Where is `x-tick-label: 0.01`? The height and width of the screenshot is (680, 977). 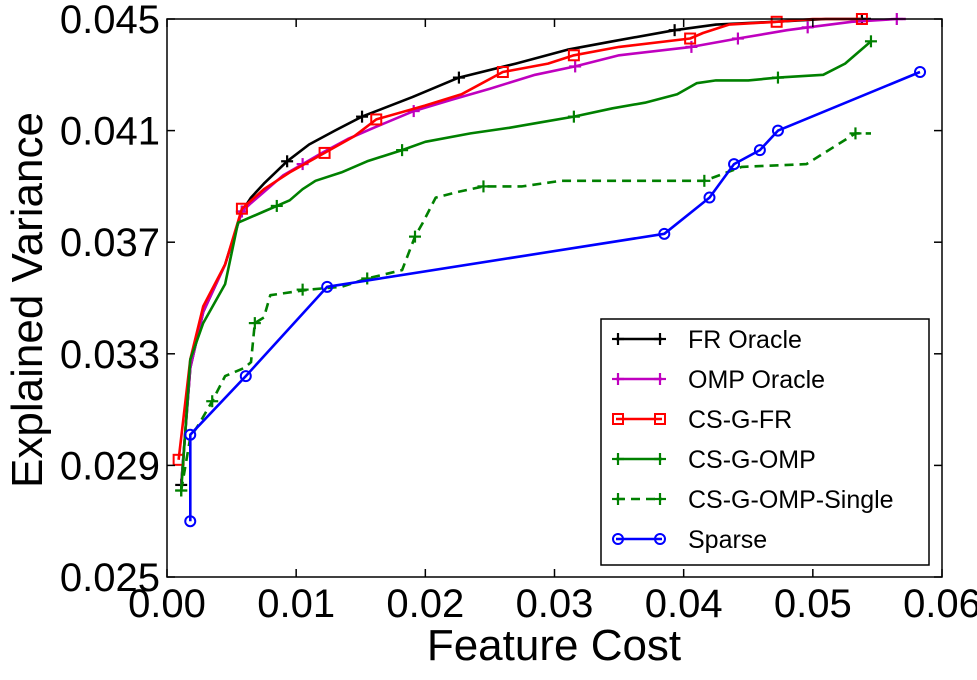
x-tick-label: 0.01 is located at coordinates (296, 604).